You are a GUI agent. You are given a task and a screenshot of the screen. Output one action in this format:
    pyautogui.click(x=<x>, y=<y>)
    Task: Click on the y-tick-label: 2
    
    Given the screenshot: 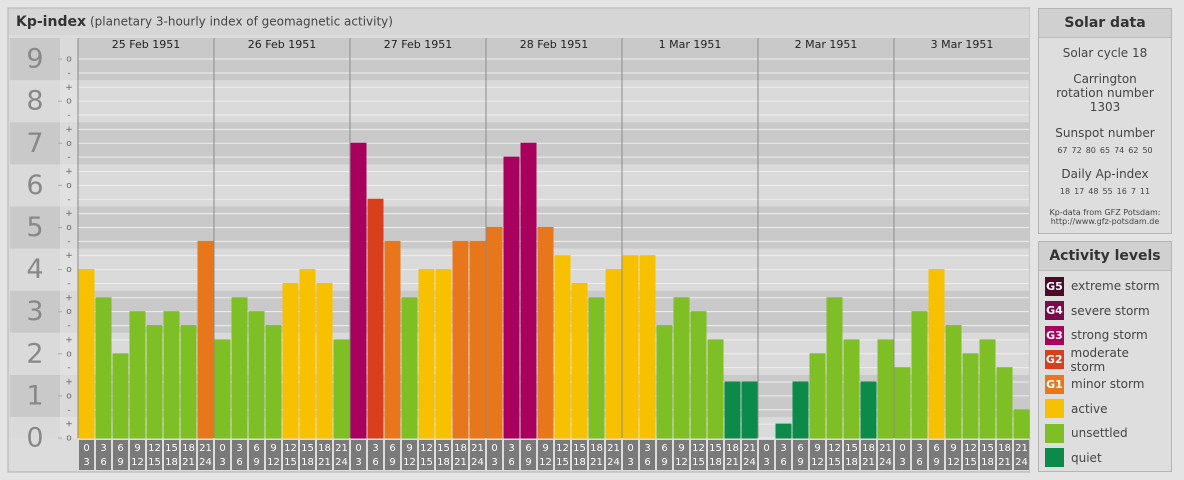 What is the action you would take?
    pyautogui.click(x=34, y=353)
    